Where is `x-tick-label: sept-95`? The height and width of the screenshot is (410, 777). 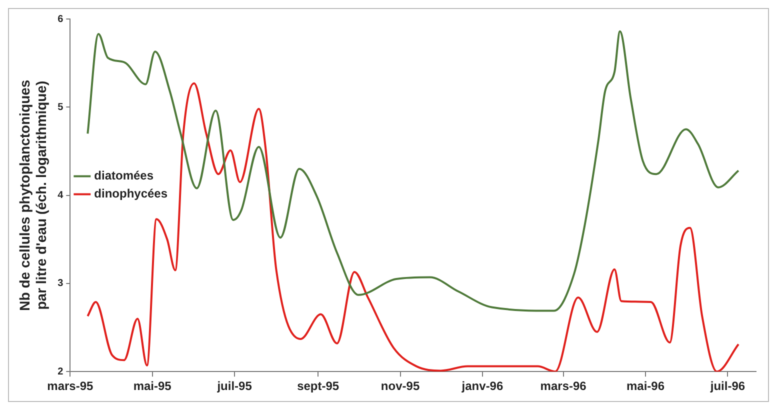 x-tick-label: sept-95 is located at coordinates (318, 386).